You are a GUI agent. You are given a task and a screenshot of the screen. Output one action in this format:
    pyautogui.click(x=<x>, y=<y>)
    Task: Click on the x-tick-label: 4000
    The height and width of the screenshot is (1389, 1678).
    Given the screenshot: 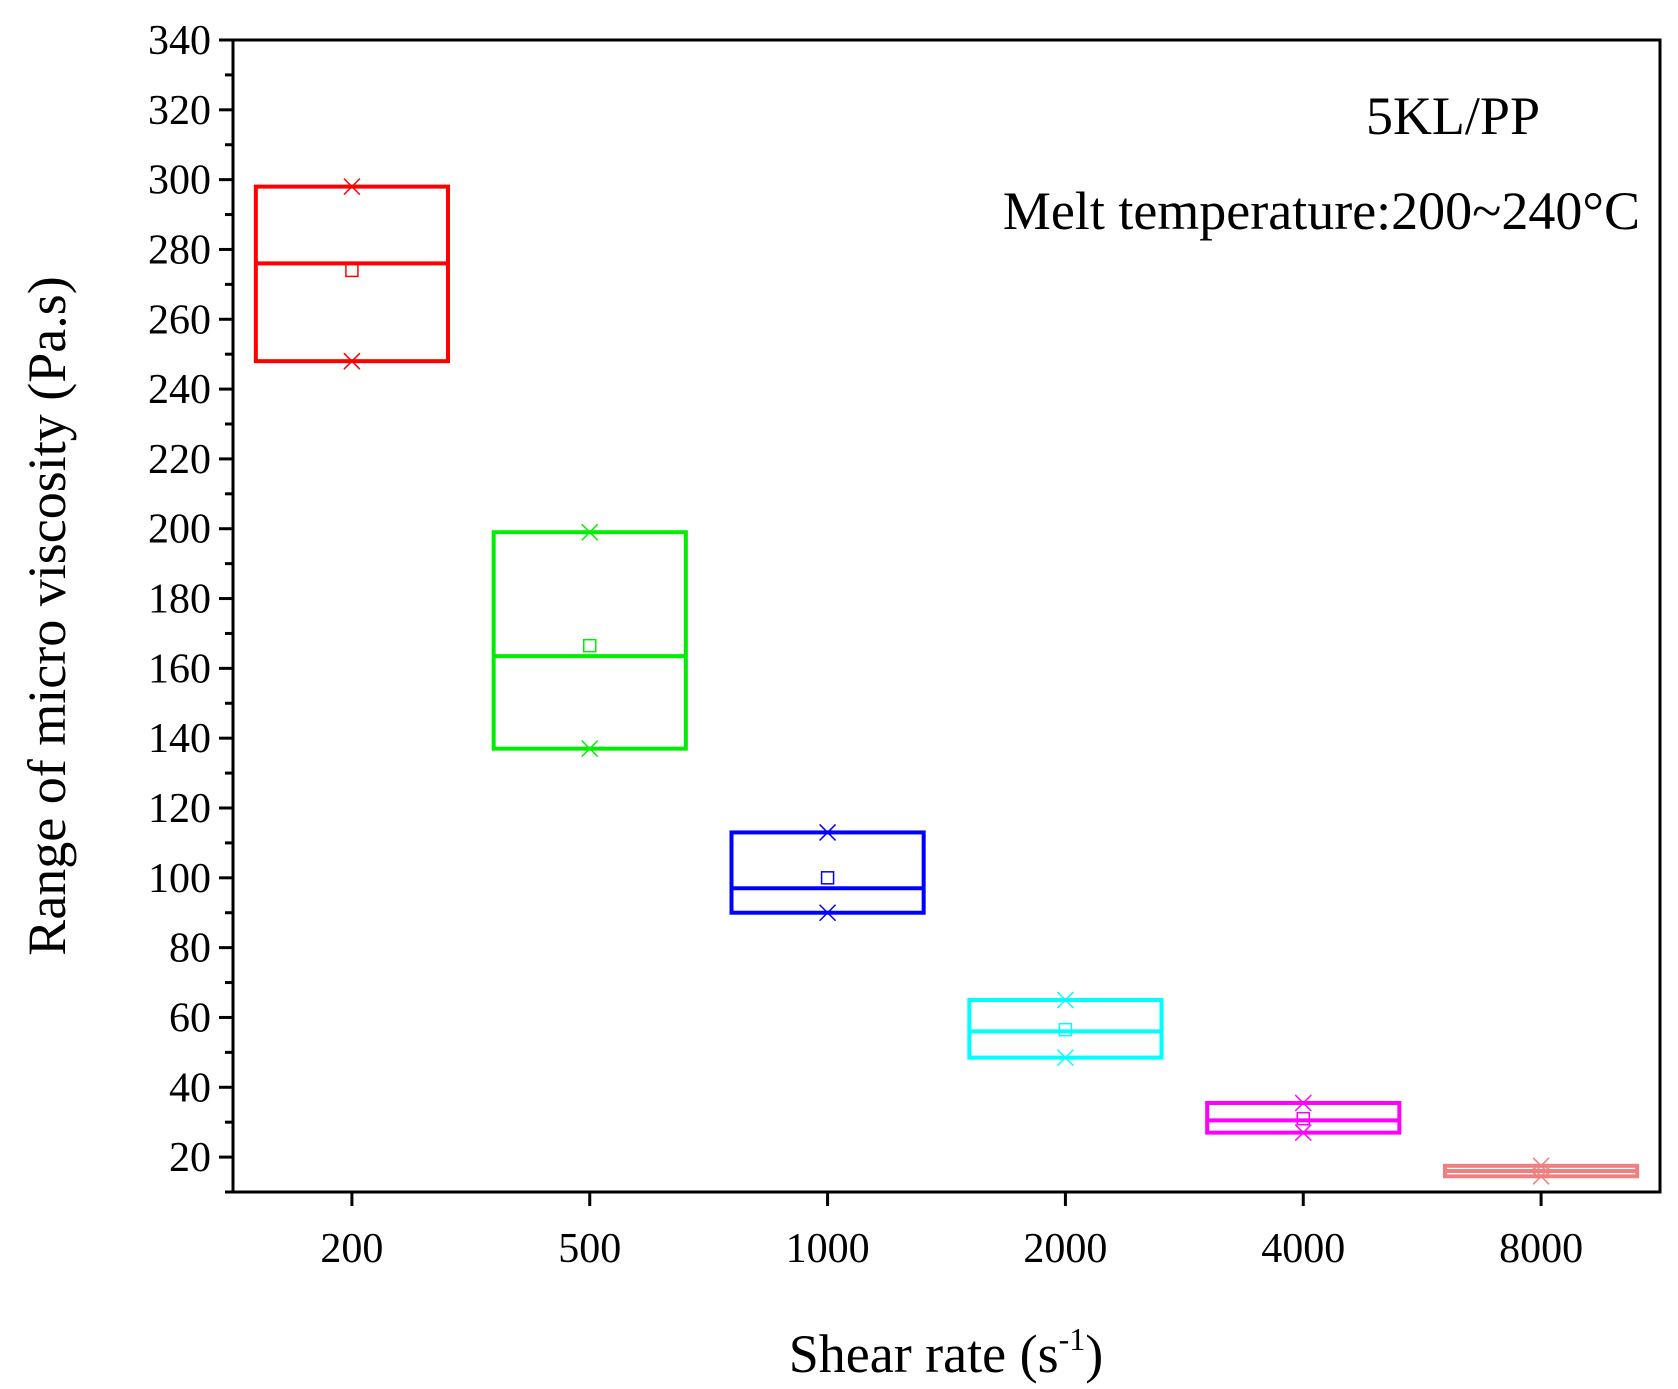 What is the action you would take?
    pyautogui.click(x=1303, y=1249)
    